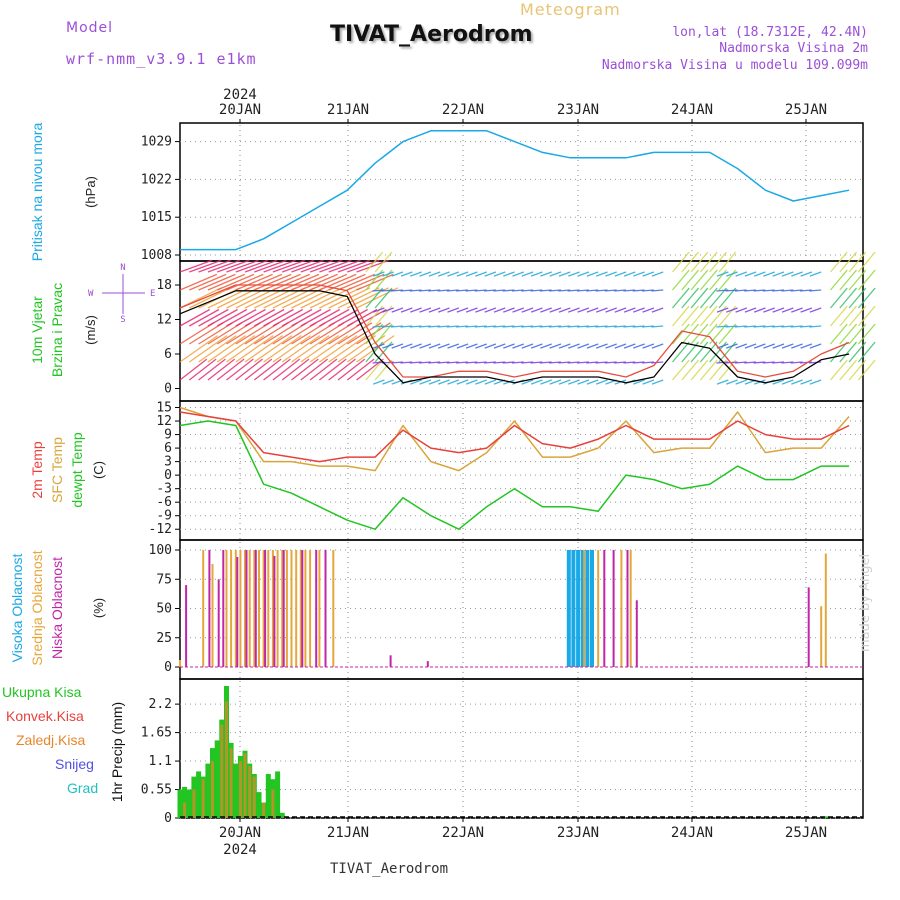  I want to click on yunit-pressure: (hPa), so click(90, 192).